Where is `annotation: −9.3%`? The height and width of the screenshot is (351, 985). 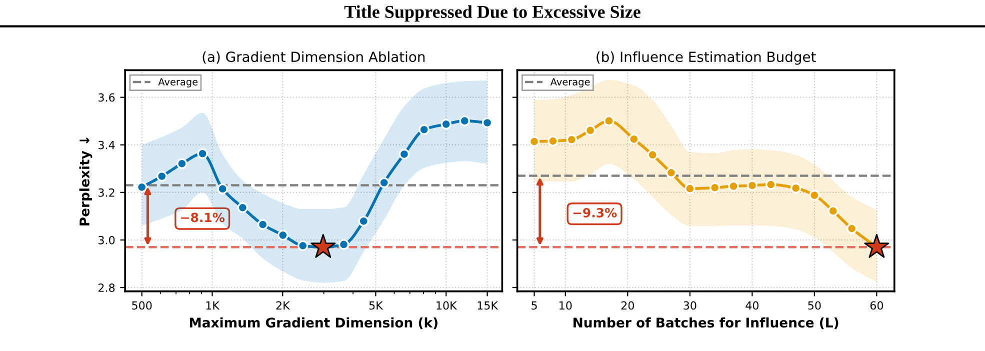 annotation: −9.3% is located at coordinates (595, 213).